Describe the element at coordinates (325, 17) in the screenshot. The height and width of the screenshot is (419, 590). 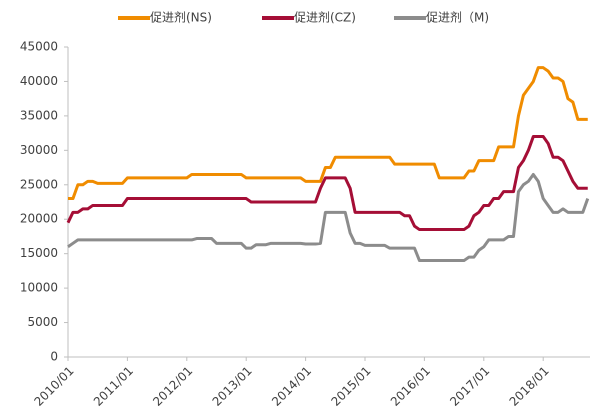
I see `legend-label: 促进剂(CZ)` at that location.